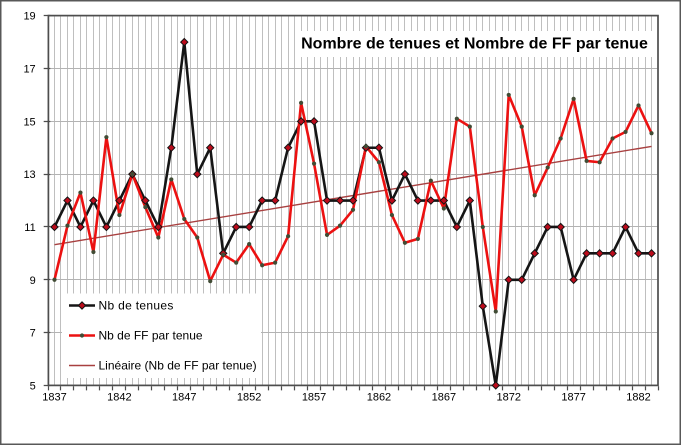 The width and height of the screenshot is (681, 445). I want to click on svg-text: Nb de tenues, so click(136, 306).